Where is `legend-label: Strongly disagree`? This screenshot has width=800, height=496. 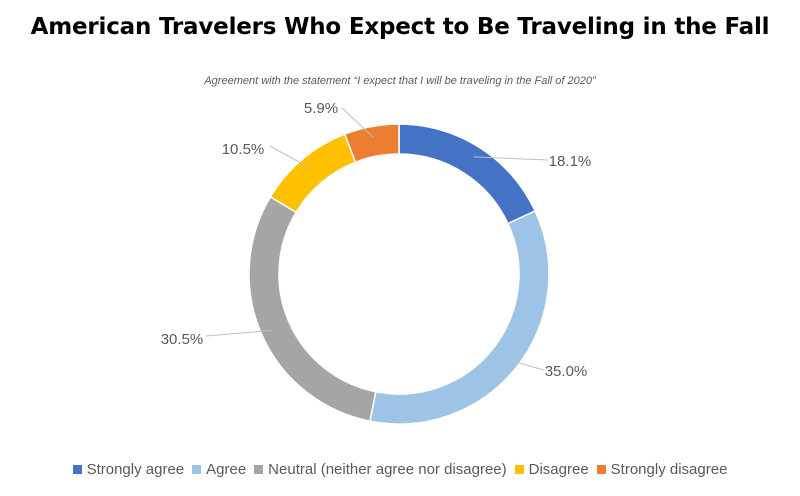 legend-label: Strongly disagree is located at coordinates (669, 469).